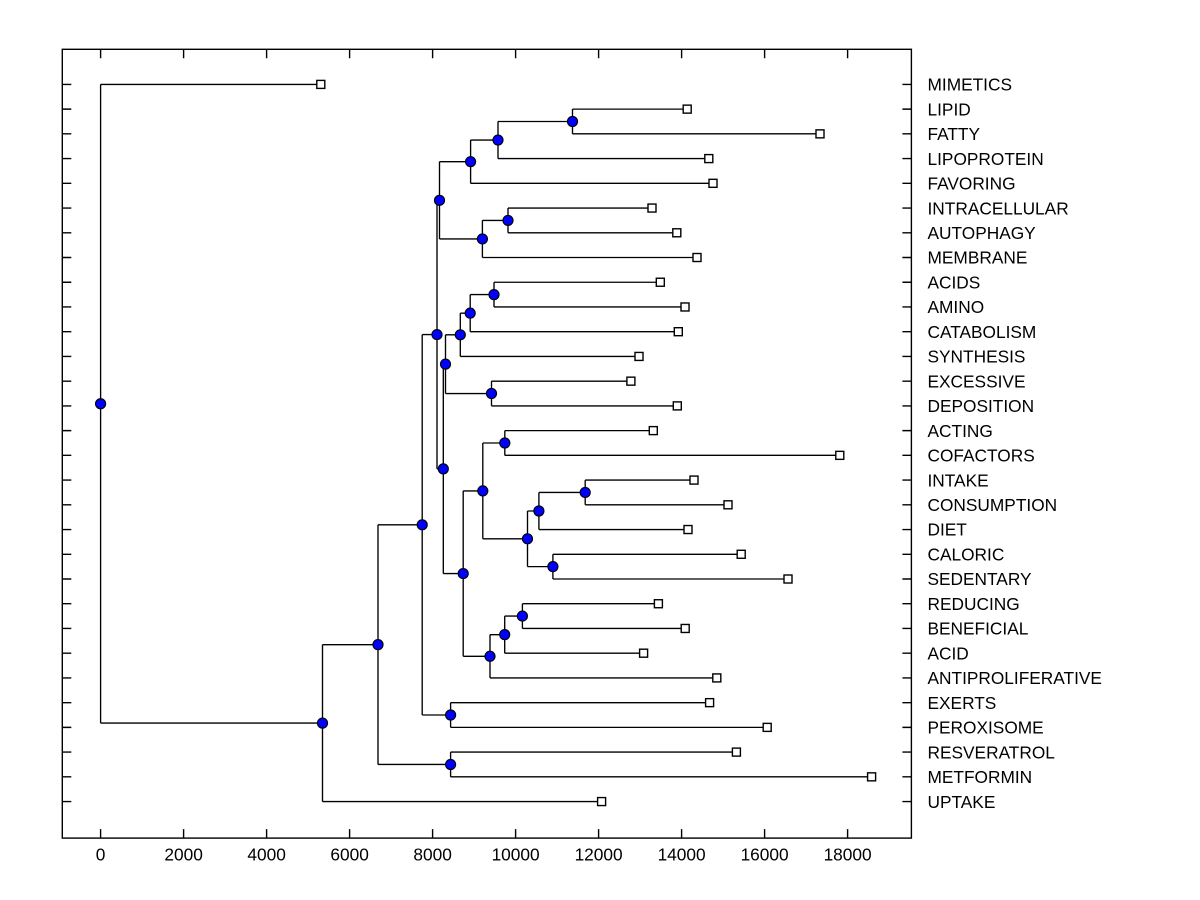  What do you see at coordinates (962, 802) in the screenshot?
I see `svg-text: UPTAKE` at bounding box center [962, 802].